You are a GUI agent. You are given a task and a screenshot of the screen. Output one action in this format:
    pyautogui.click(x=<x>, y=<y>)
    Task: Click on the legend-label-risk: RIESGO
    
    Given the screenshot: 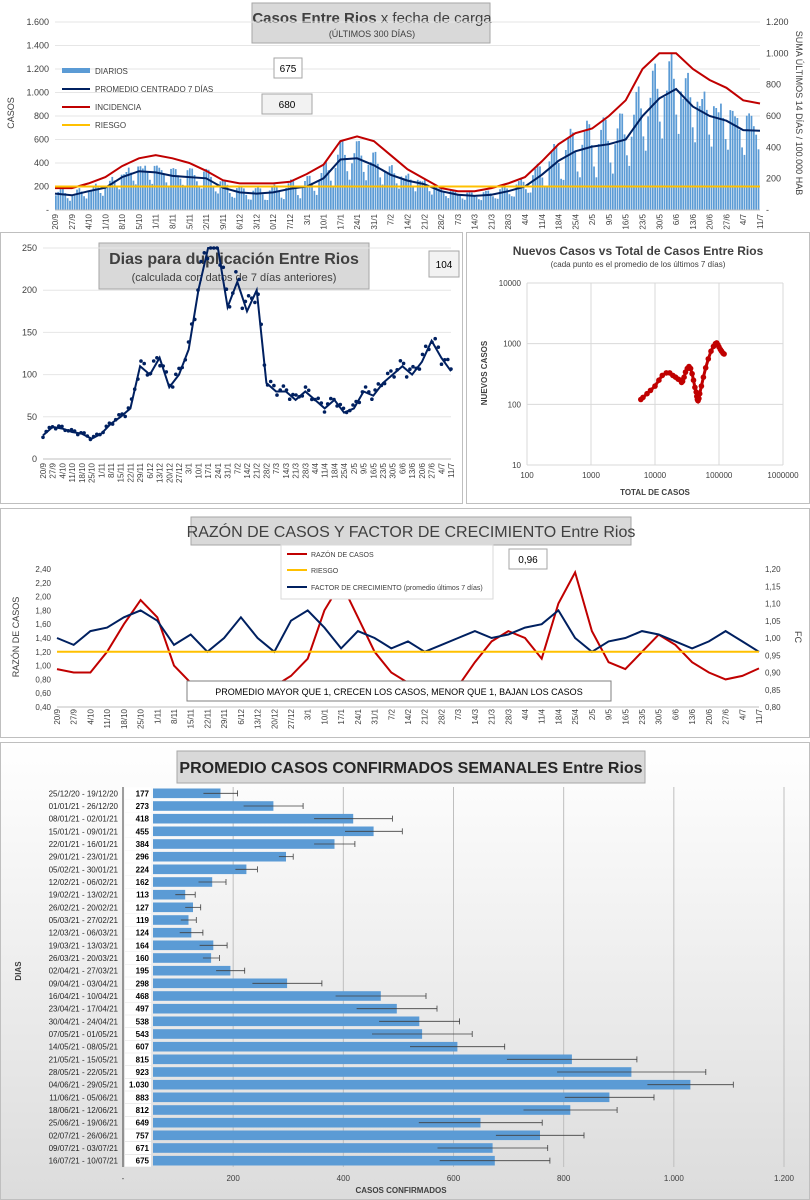 What is the action you would take?
    pyautogui.click(x=110, y=125)
    